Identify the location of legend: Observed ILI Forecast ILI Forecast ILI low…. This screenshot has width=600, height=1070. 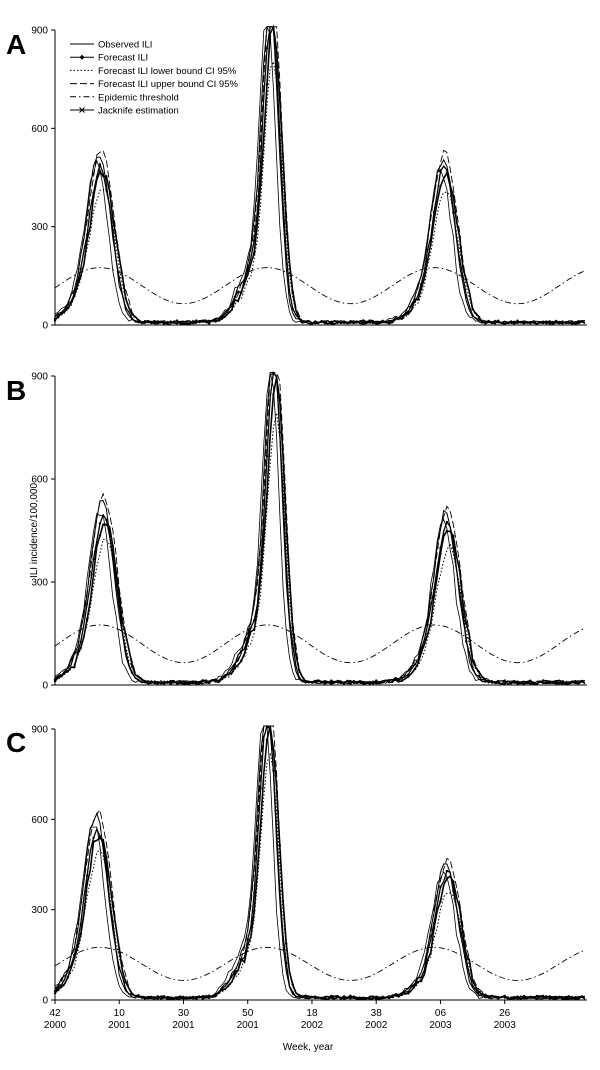
(154, 78).